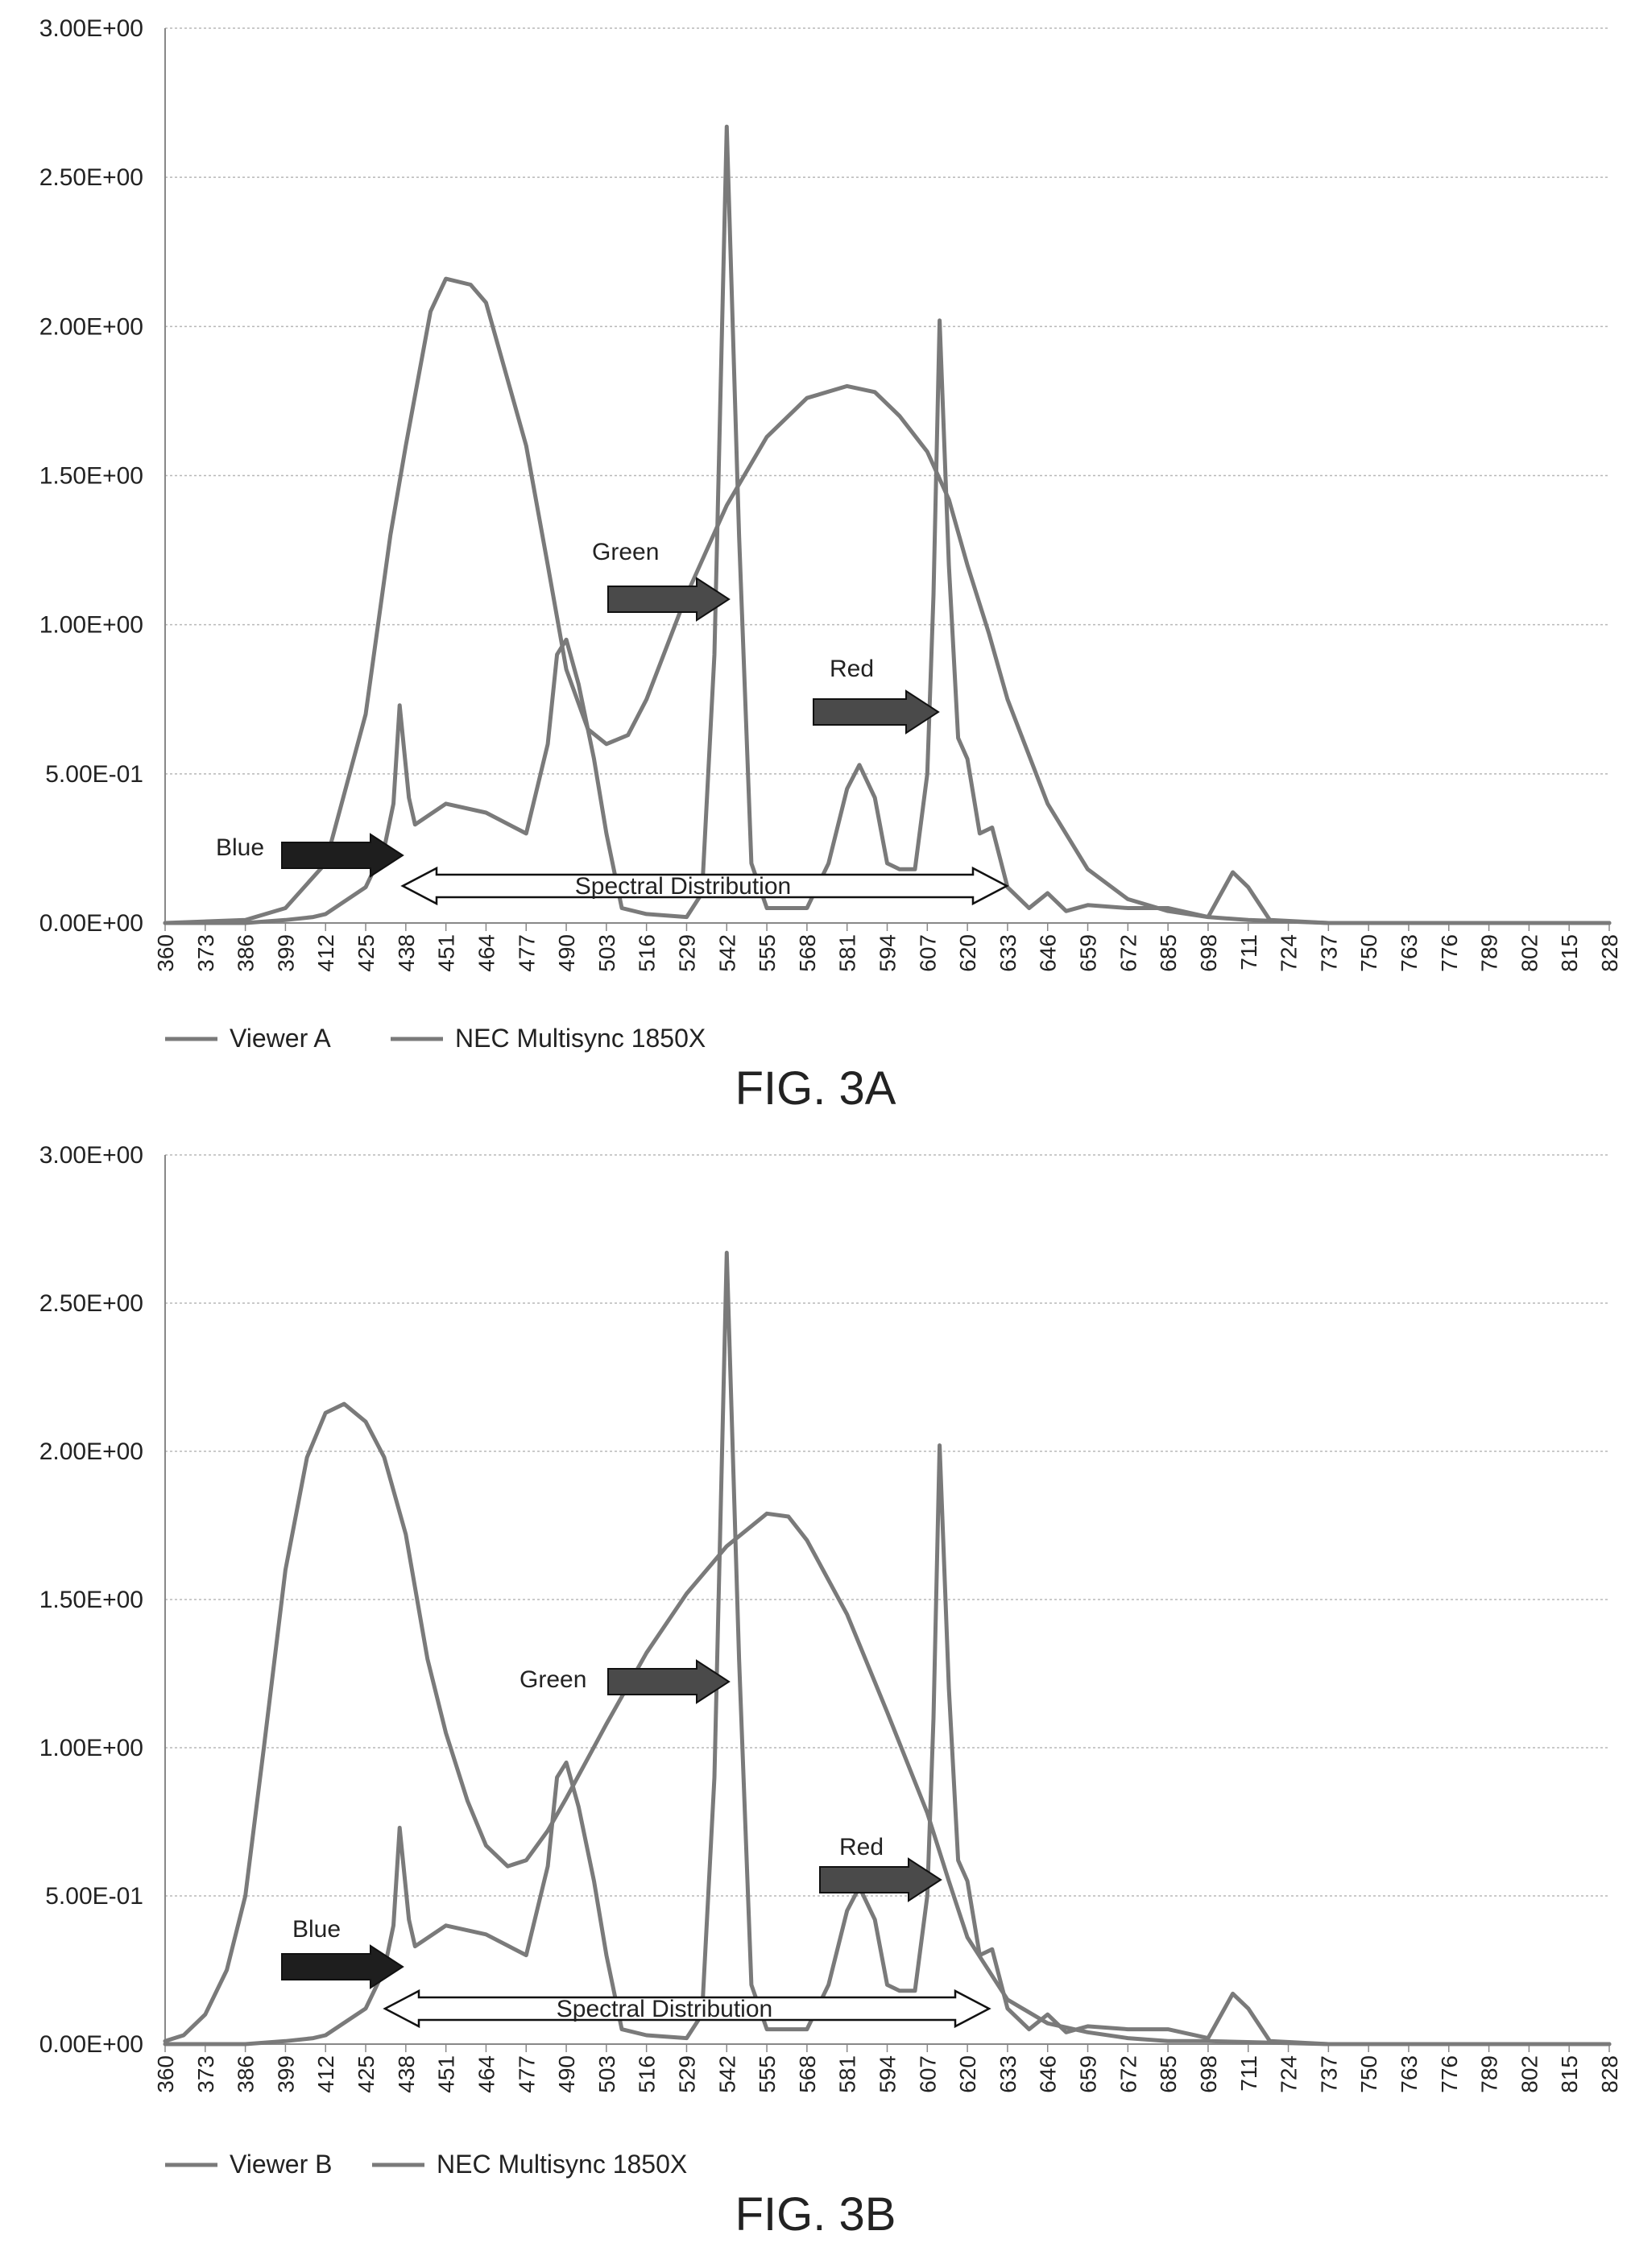  I want to click on y-tick-label: 1.00E+00, so click(91, 625).